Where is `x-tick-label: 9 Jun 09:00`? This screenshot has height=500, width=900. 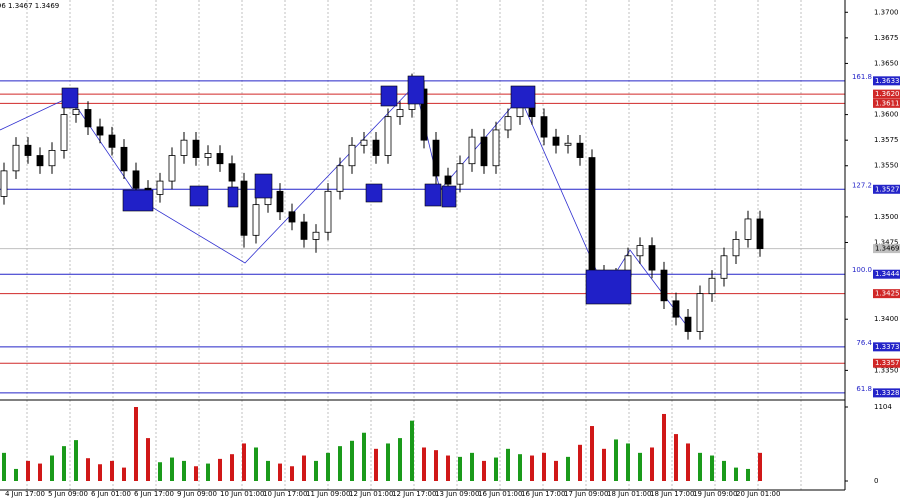
x-tick-label: 9 Jun 09:00 is located at coordinates (197, 494).